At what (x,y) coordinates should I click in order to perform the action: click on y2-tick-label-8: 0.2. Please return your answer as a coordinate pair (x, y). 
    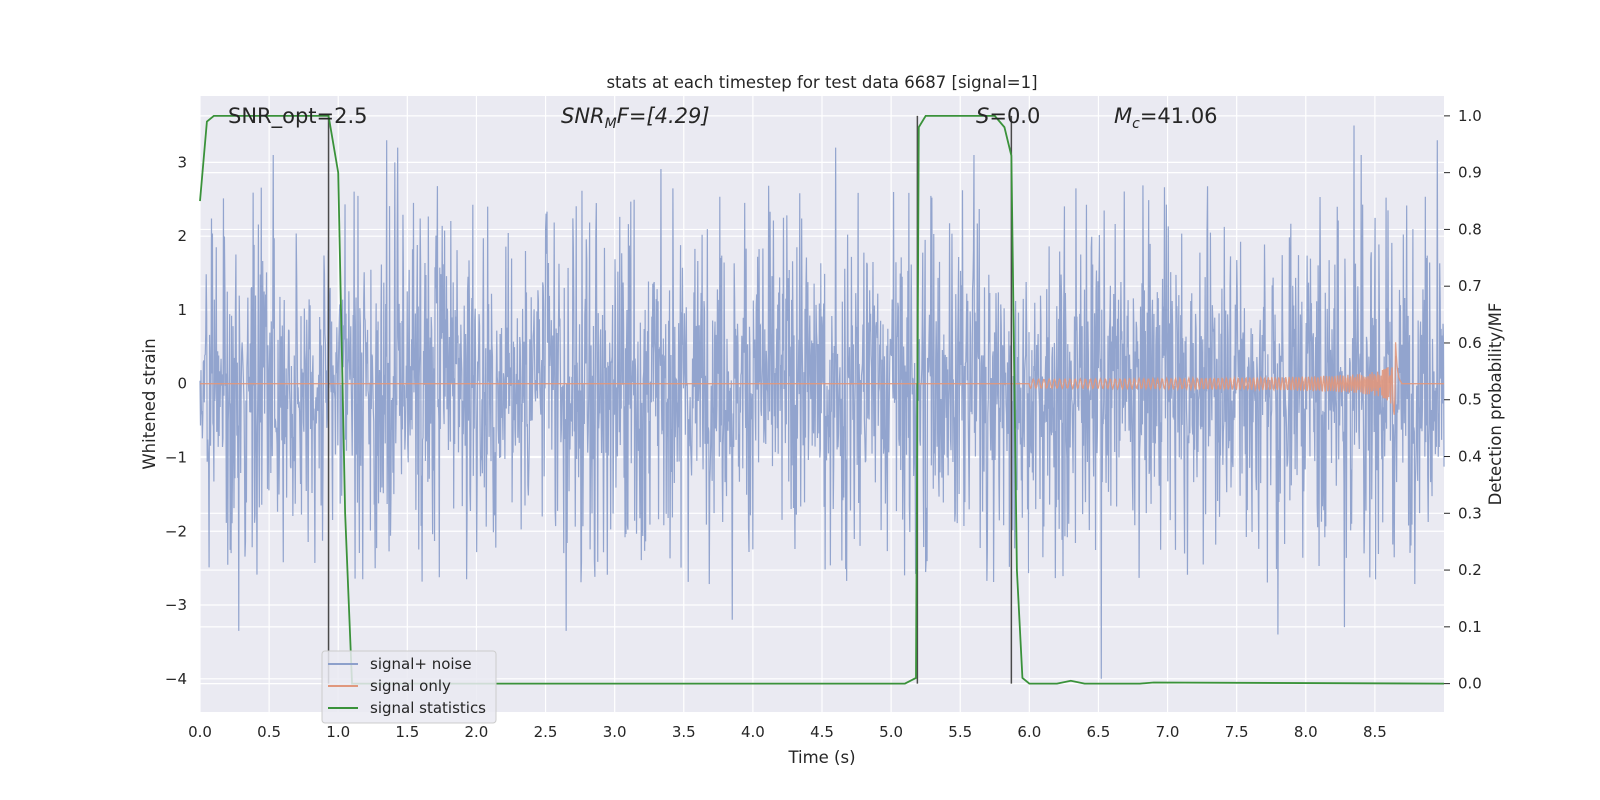
    Looking at the image, I should click on (1470, 570).